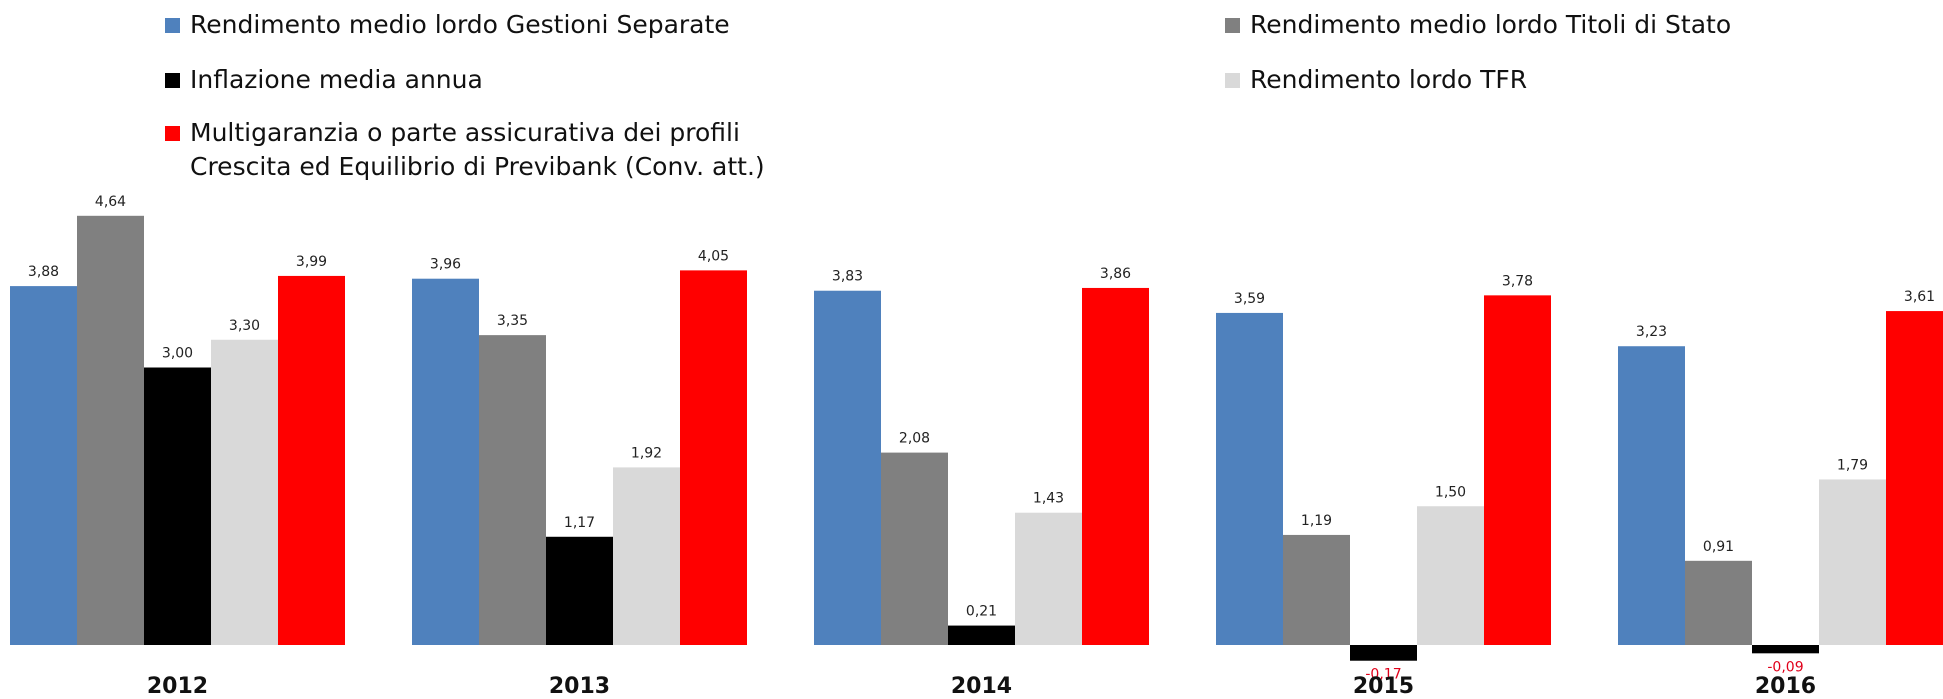 The image size is (1943, 699). What do you see at coordinates (1048, 499) in the screenshot?
I see `data-label-2014-series-3: 1,43` at bounding box center [1048, 499].